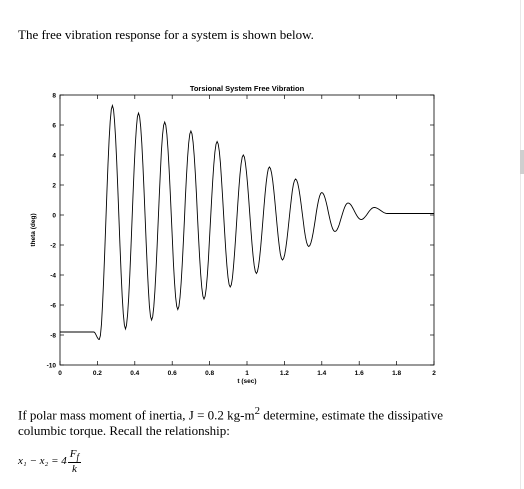 The height and width of the screenshot is (489, 524). What do you see at coordinates (247, 88) in the screenshot?
I see `chart-title: Torsional System Free Vibration` at bounding box center [247, 88].